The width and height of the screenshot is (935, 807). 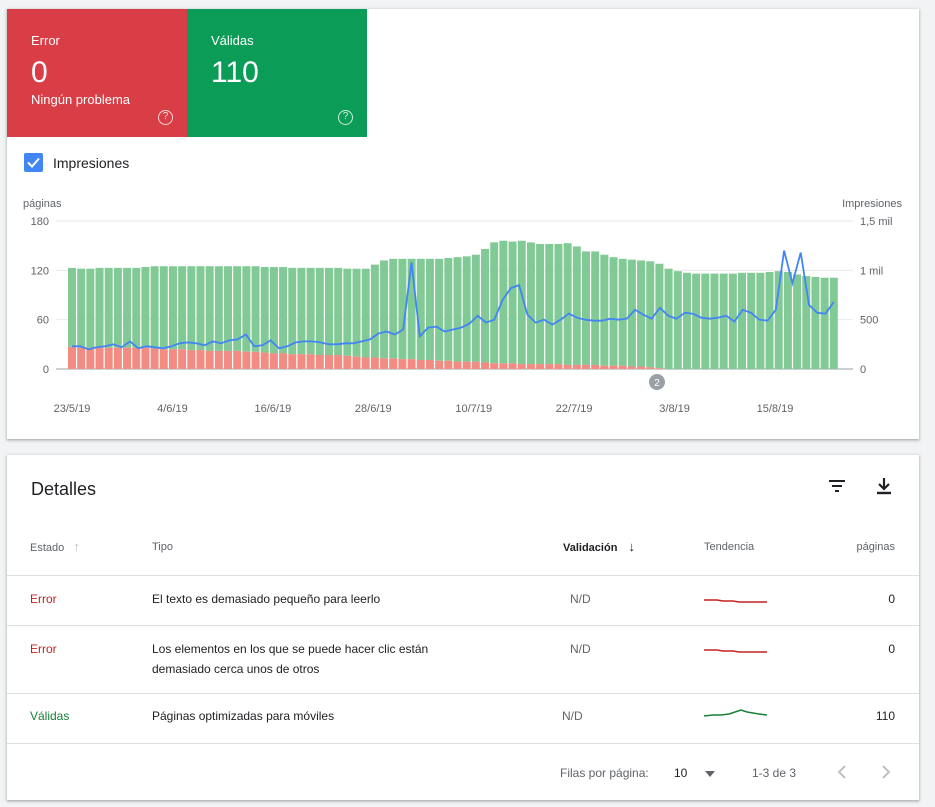 What do you see at coordinates (55, 547) in the screenshot?
I see `column-header-estado: Estado ↑` at bounding box center [55, 547].